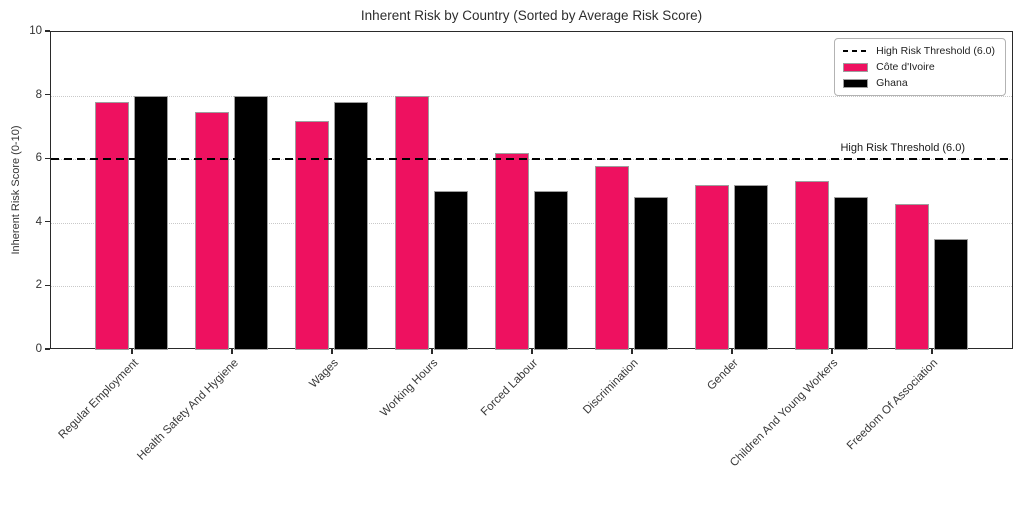 The width and height of the screenshot is (1024, 512). What do you see at coordinates (510, 388) in the screenshot?
I see `x-tick-label: Forced Labour` at bounding box center [510, 388].